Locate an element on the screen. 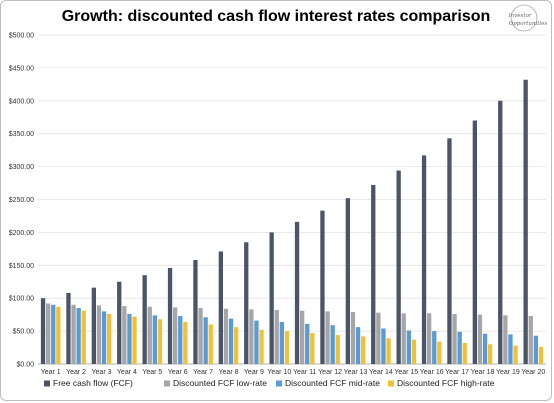 This screenshot has width=554, height=403. legend-label: Discounted FCF mid-rate is located at coordinates (332, 383).